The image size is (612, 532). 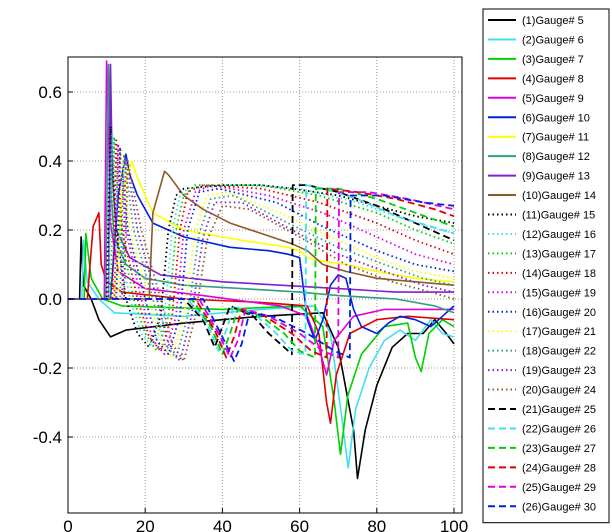 What do you see at coordinates (559, 196) in the screenshot?
I see `legend-label: (10)Gauge# 14` at bounding box center [559, 196].